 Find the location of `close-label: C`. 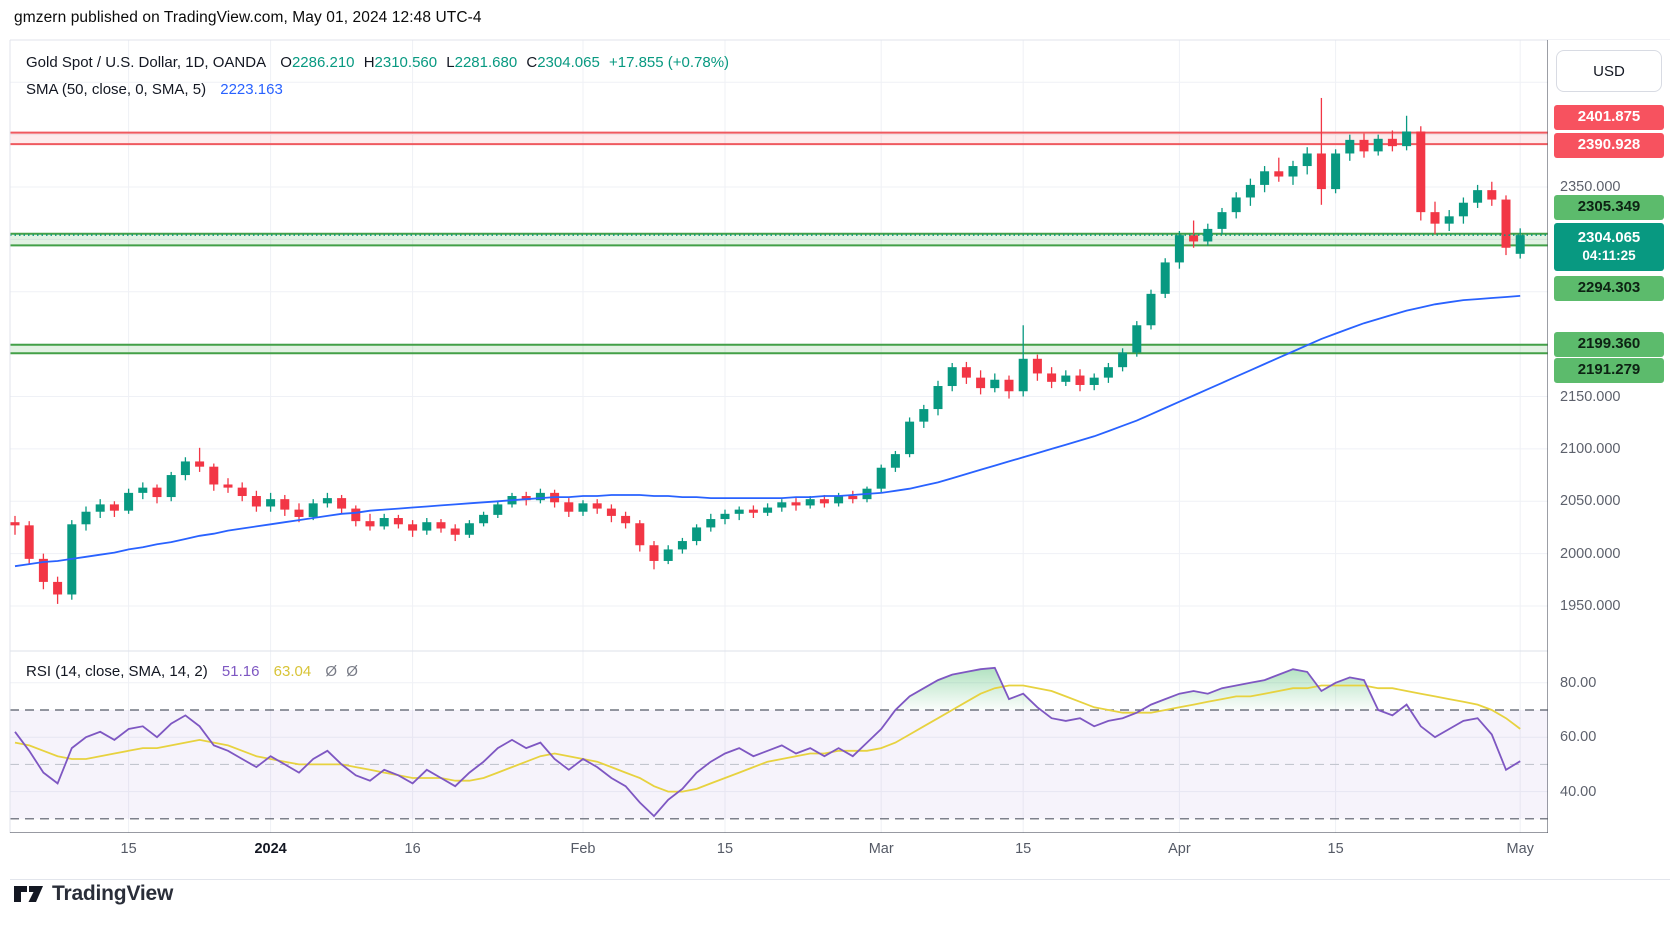

close-label: C is located at coordinates (532, 62).